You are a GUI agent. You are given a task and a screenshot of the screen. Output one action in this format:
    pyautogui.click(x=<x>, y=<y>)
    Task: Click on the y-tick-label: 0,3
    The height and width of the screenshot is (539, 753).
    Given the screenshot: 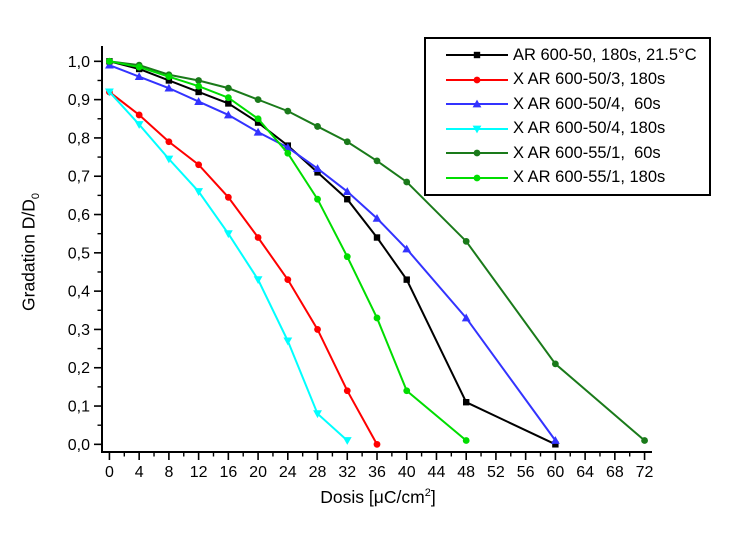 What is the action you would take?
    pyautogui.click(x=79, y=330)
    